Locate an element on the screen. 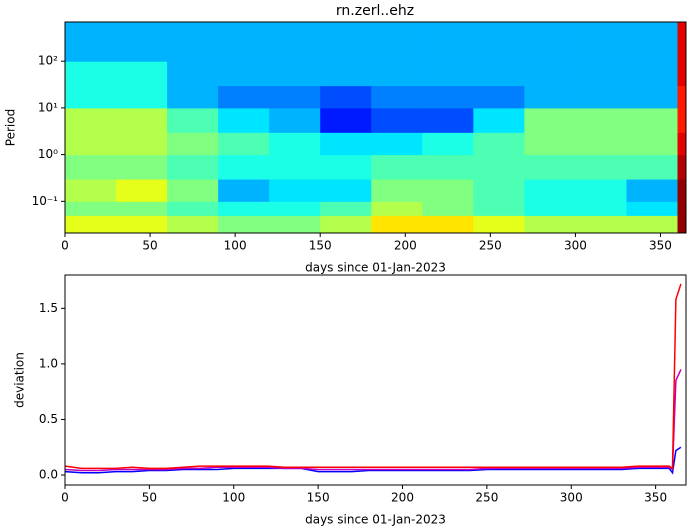  x-tick-label: 300 is located at coordinates (575, 246).